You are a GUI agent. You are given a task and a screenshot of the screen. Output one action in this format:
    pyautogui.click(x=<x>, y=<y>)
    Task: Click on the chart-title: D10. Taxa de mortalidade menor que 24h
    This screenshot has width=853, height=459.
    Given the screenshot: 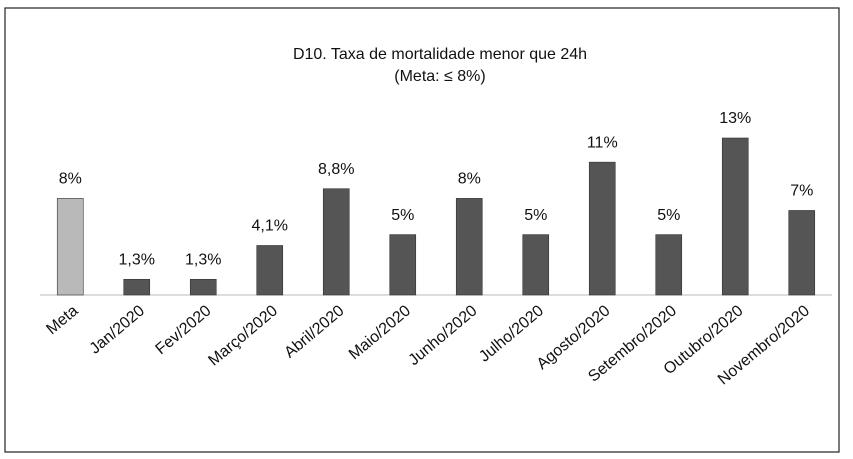 What is the action you would take?
    pyautogui.click(x=440, y=54)
    